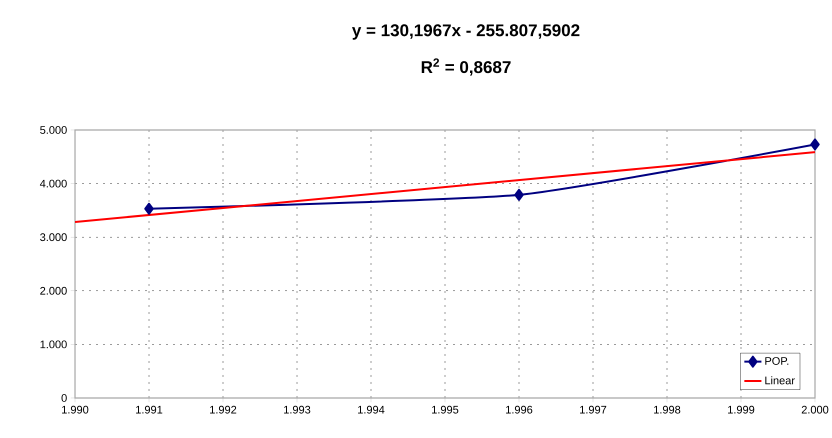 The image size is (832, 438). Describe the element at coordinates (75, 410) in the screenshot. I see `x-tick-label: 1.990` at that location.